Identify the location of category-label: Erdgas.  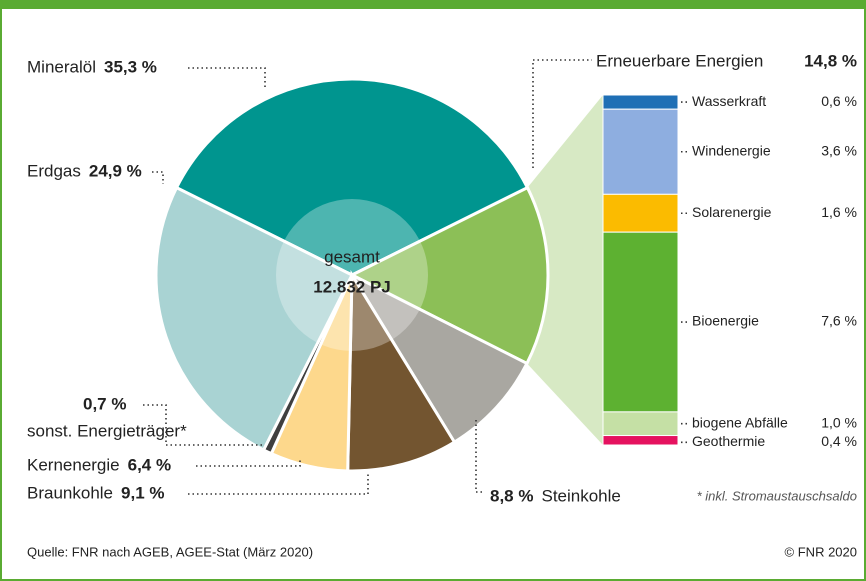
(54, 170).